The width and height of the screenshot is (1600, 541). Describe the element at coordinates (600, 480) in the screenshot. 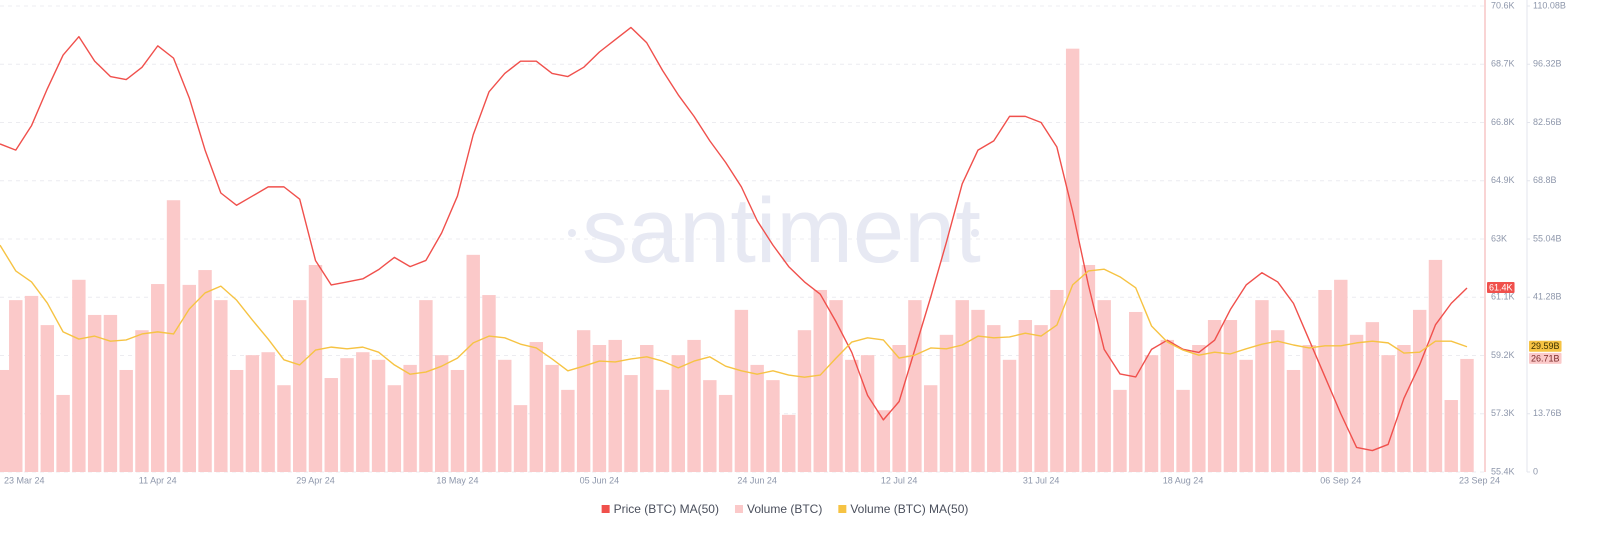

I see `x-tick-label: 05 Jun 24` at that location.